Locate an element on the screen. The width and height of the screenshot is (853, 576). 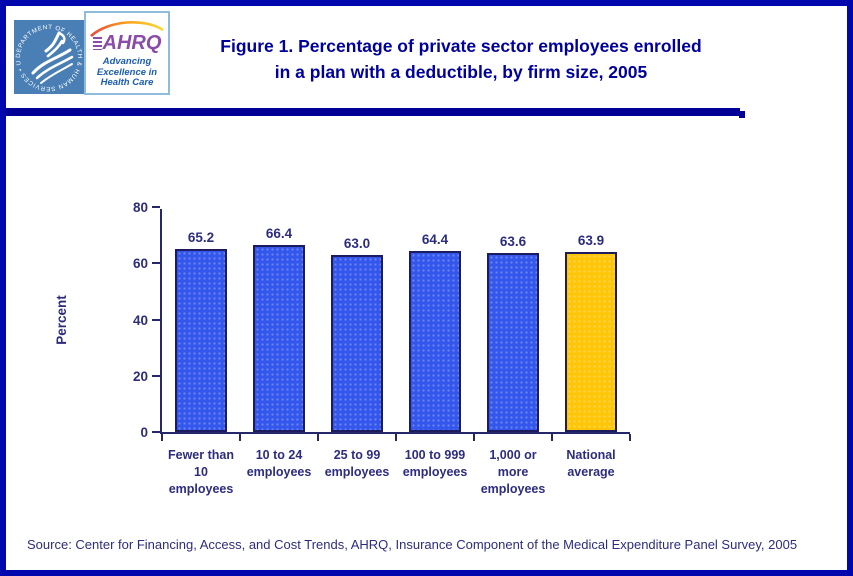
y-tick-label: 0 is located at coordinates (144, 432).